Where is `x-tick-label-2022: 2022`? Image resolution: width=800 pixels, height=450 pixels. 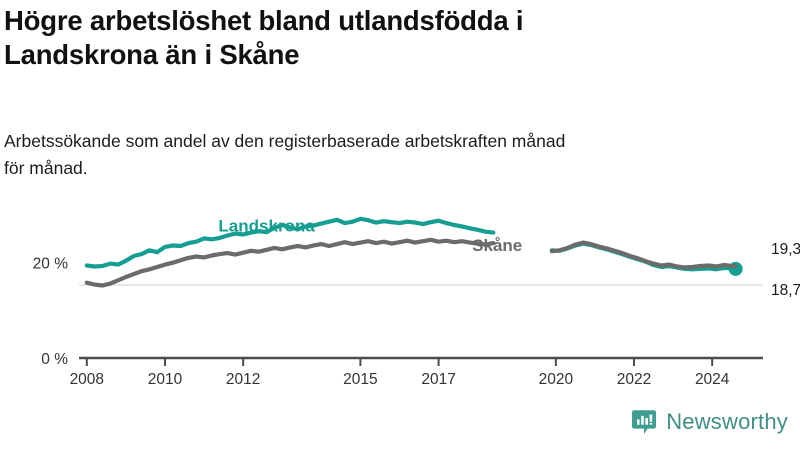 x-tick-label-2022: 2022 is located at coordinates (634, 379).